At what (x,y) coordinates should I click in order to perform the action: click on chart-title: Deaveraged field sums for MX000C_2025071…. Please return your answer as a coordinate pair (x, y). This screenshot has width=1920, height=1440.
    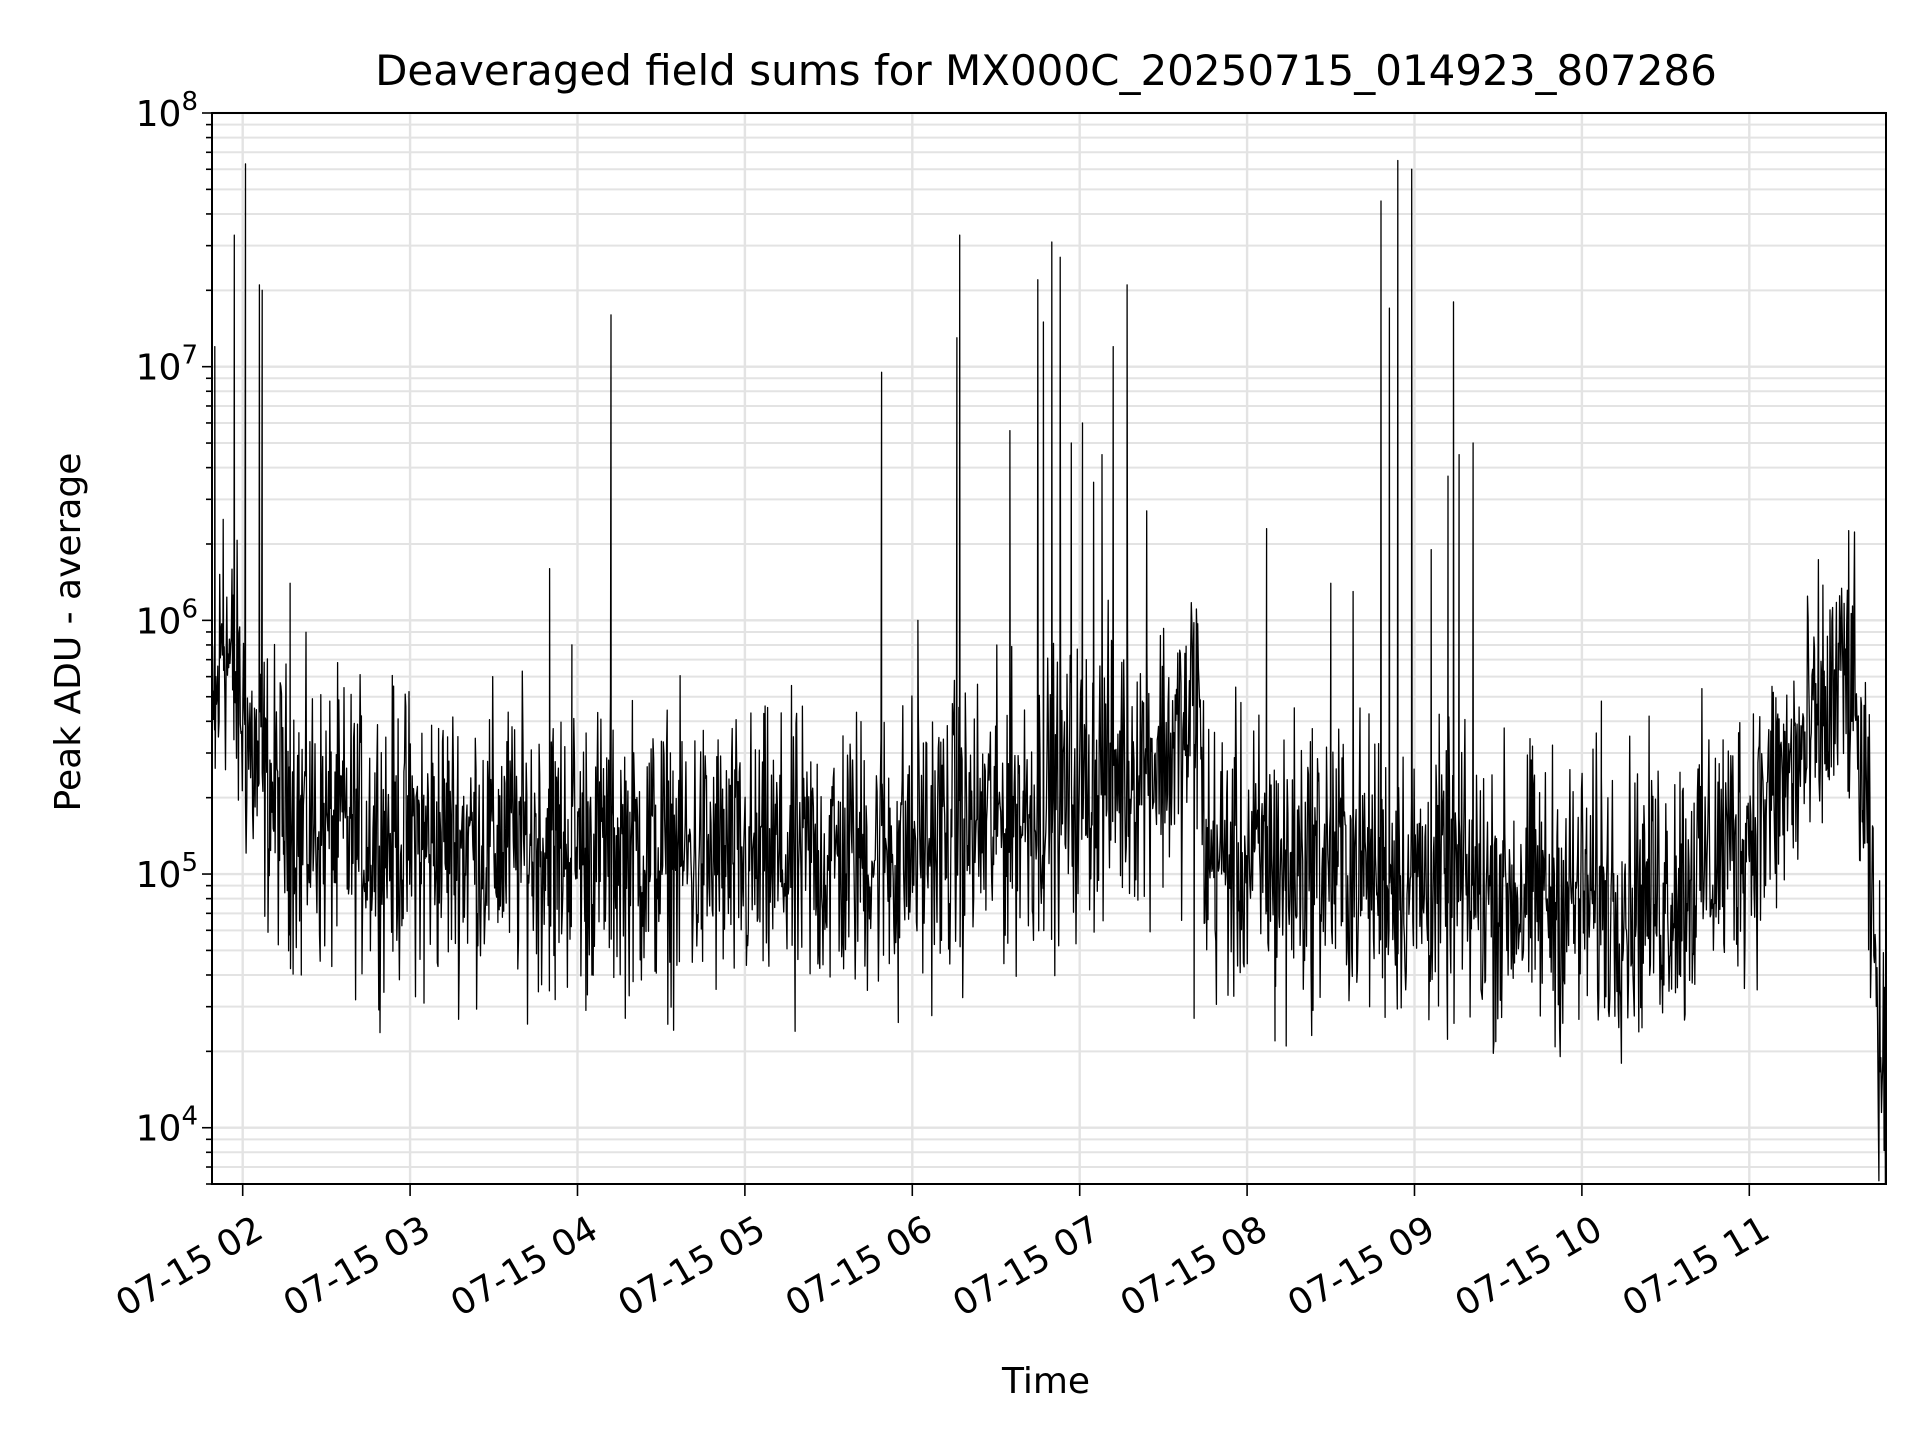
    Looking at the image, I should click on (1046, 70).